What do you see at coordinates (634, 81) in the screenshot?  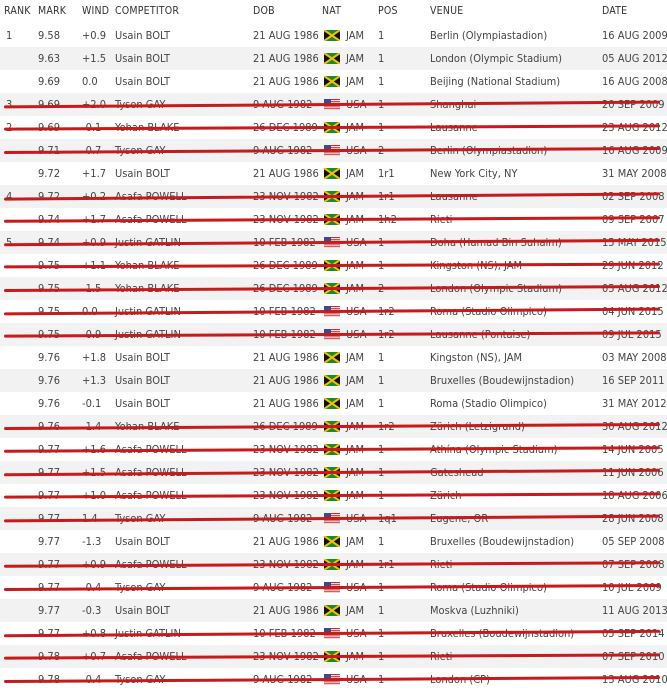 I see `date-cell: 16 AUG 2008` at bounding box center [634, 81].